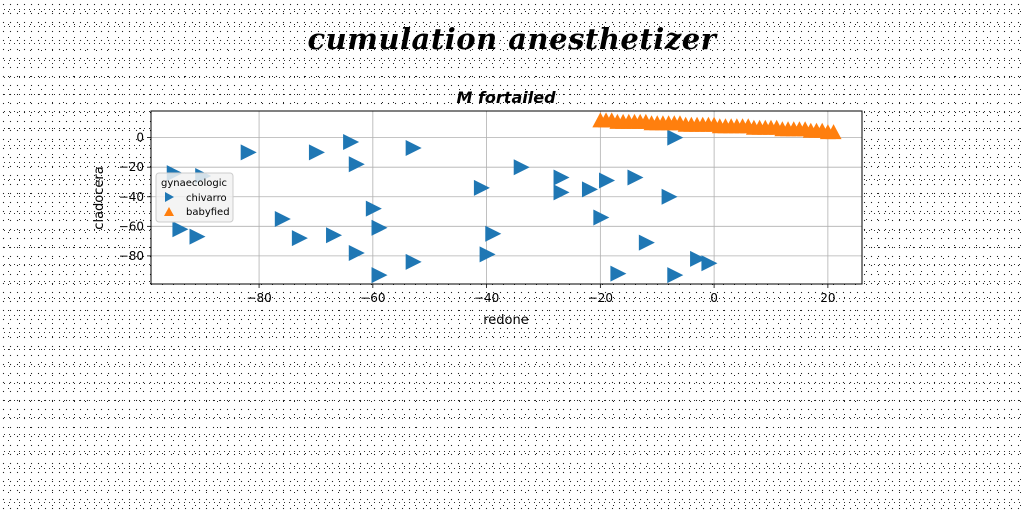 The width and height of the screenshot is (1024, 512). I want to click on x-tick-label: −40, so click(486, 298).